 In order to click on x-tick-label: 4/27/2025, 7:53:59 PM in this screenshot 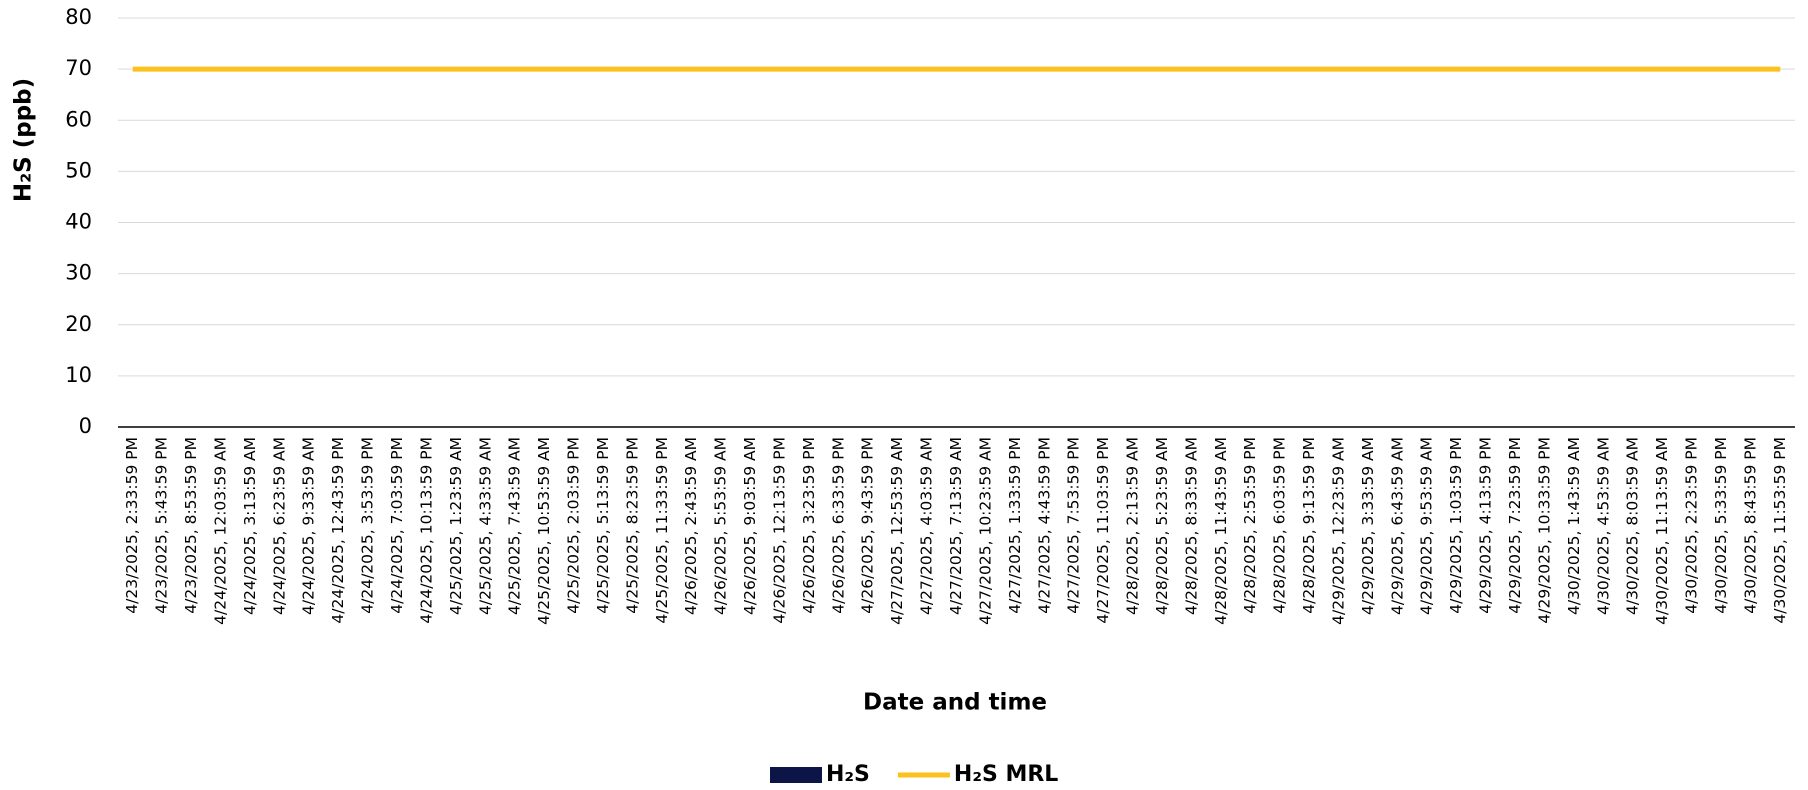, I will do `click(1074, 525)`.